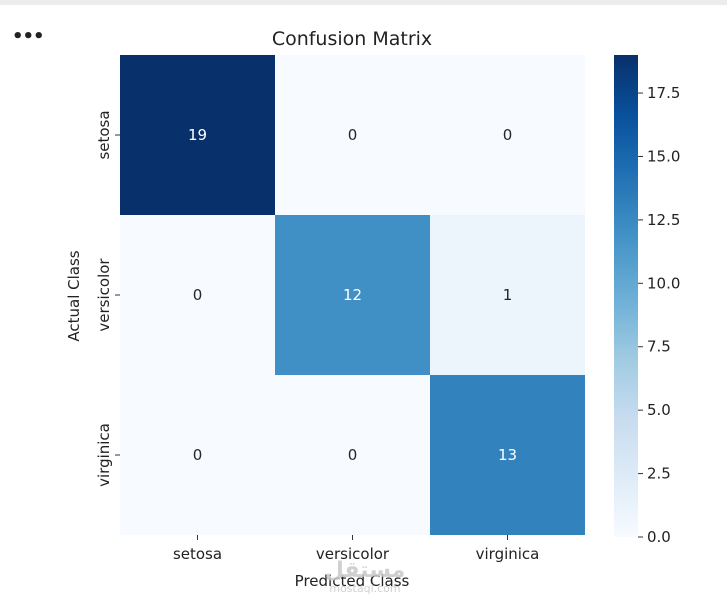 The height and width of the screenshot is (613, 727). I want to click on y-axis-label: Actual Class, so click(74, 295).